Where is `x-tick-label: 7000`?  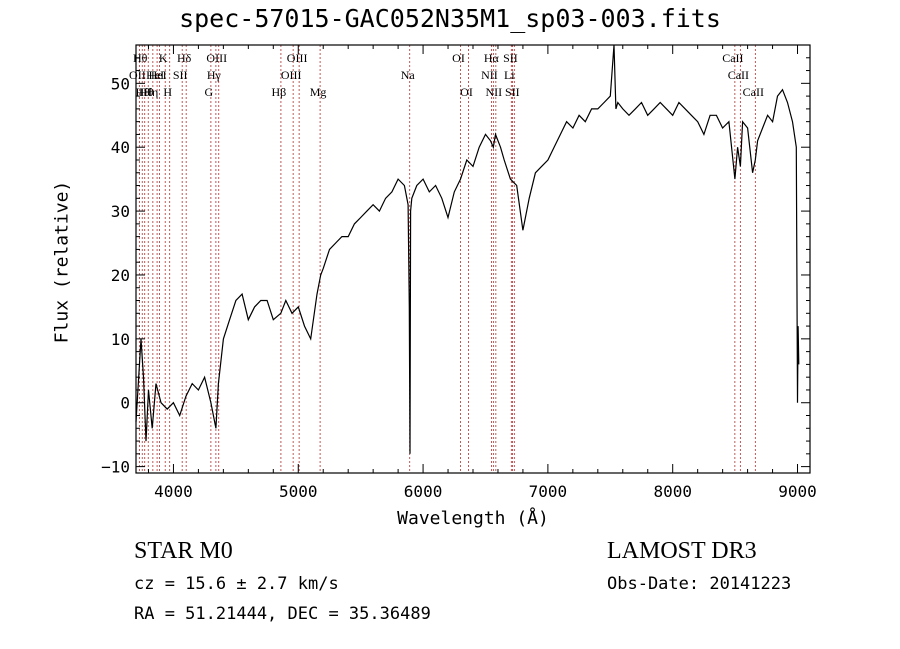
x-tick-label: 7000 is located at coordinates (548, 491).